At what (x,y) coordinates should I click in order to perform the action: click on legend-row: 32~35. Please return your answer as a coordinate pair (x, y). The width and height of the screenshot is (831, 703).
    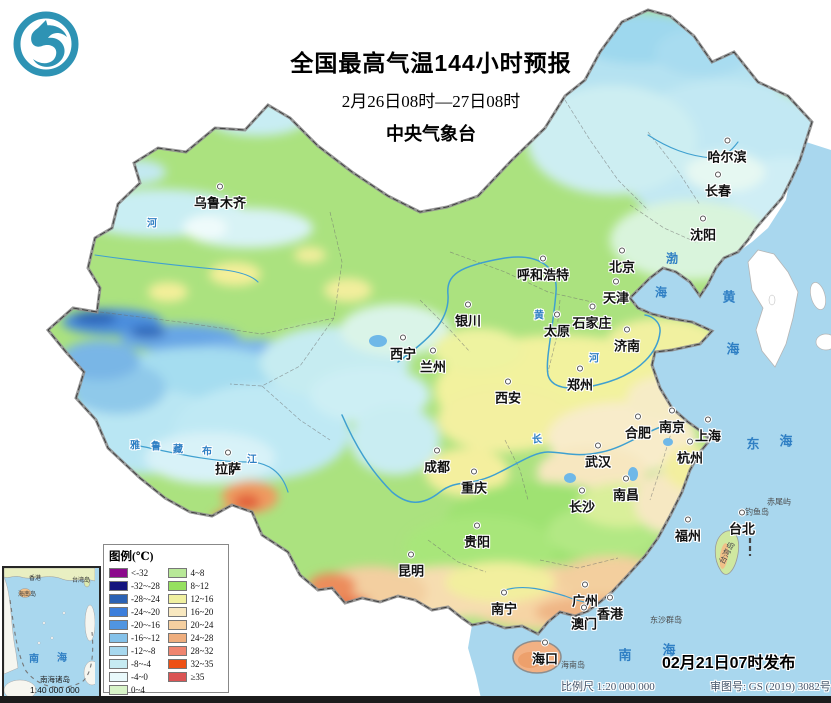
    Looking at the image, I should click on (196, 664).